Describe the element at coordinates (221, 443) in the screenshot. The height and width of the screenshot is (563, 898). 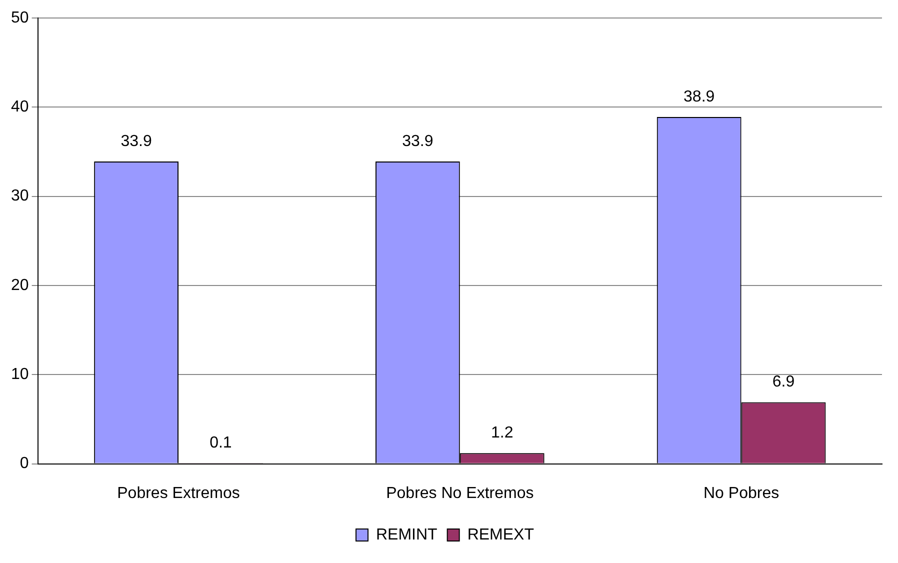
I see `data-label: 0.1` at that location.